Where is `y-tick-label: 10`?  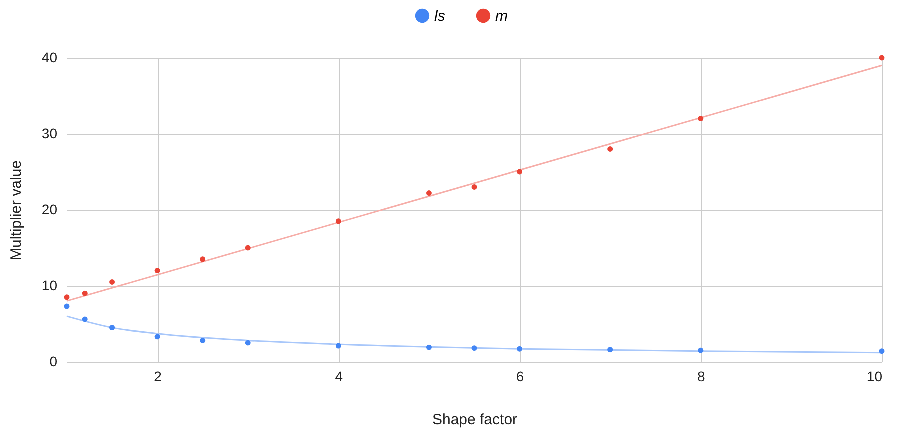 y-tick-label: 10 is located at coordinates (50, 286).